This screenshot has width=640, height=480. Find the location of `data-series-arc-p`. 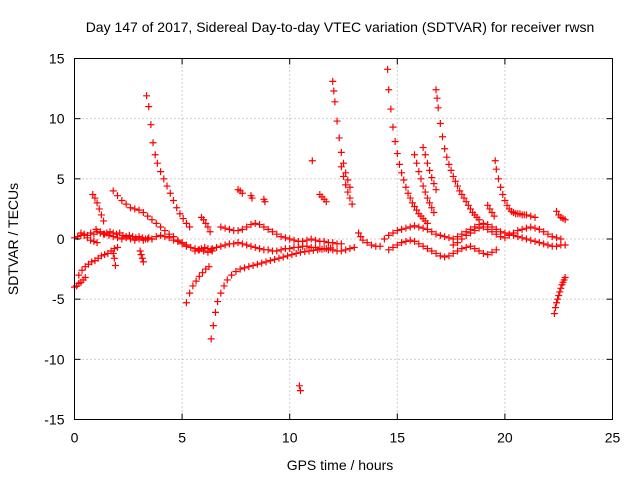

data-series-arc-p is located at coordinates (283, 247).